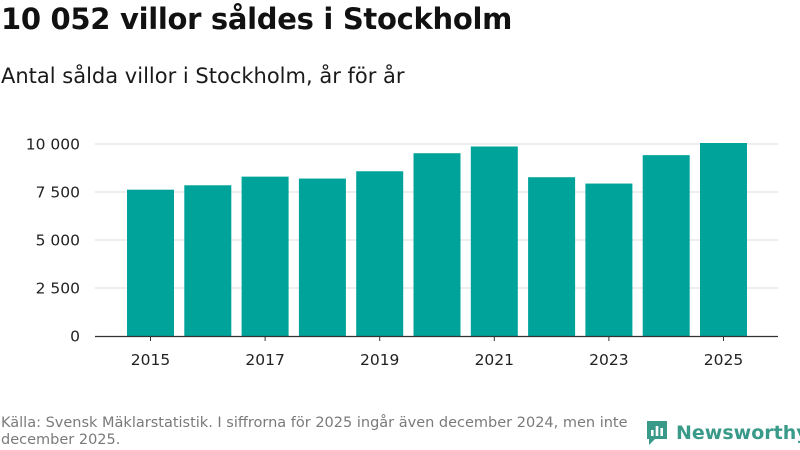 Image resolution: width=800 pixels, height=450 pixels. What do you see at coordinates (58, 289) in the screenshot?
I see `y-tick-label: 2 500` at bounding box center [58, 289].